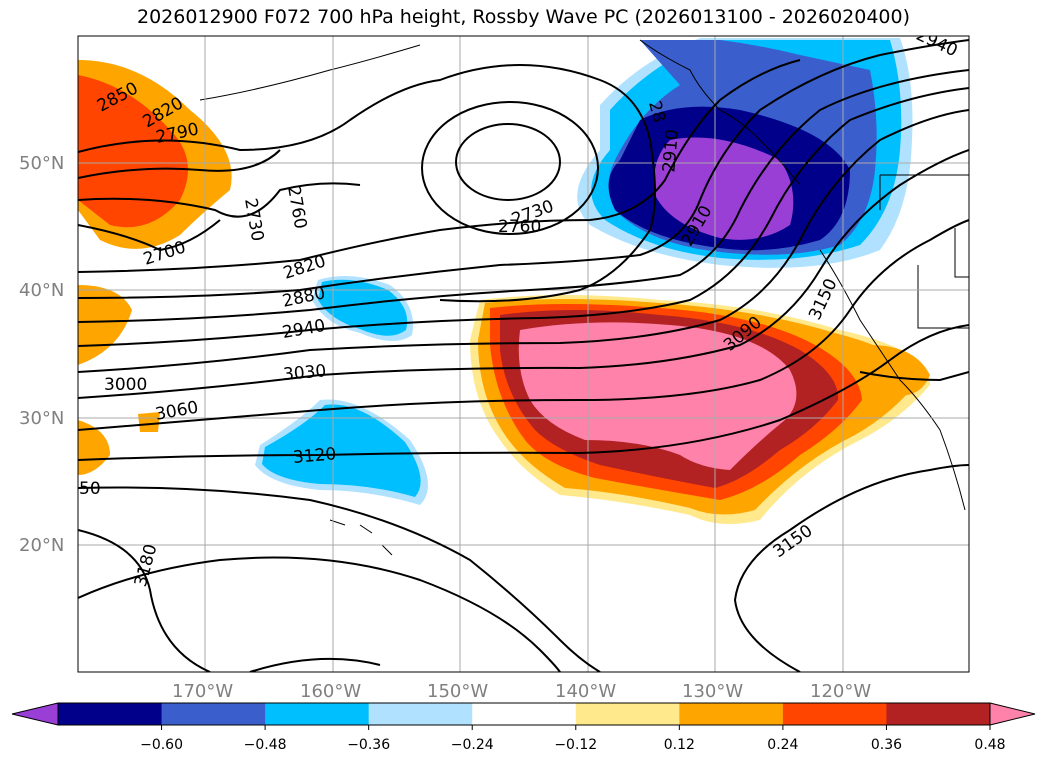  I want to click on colorbar-tick-label: −0.60, so click(161, 745).